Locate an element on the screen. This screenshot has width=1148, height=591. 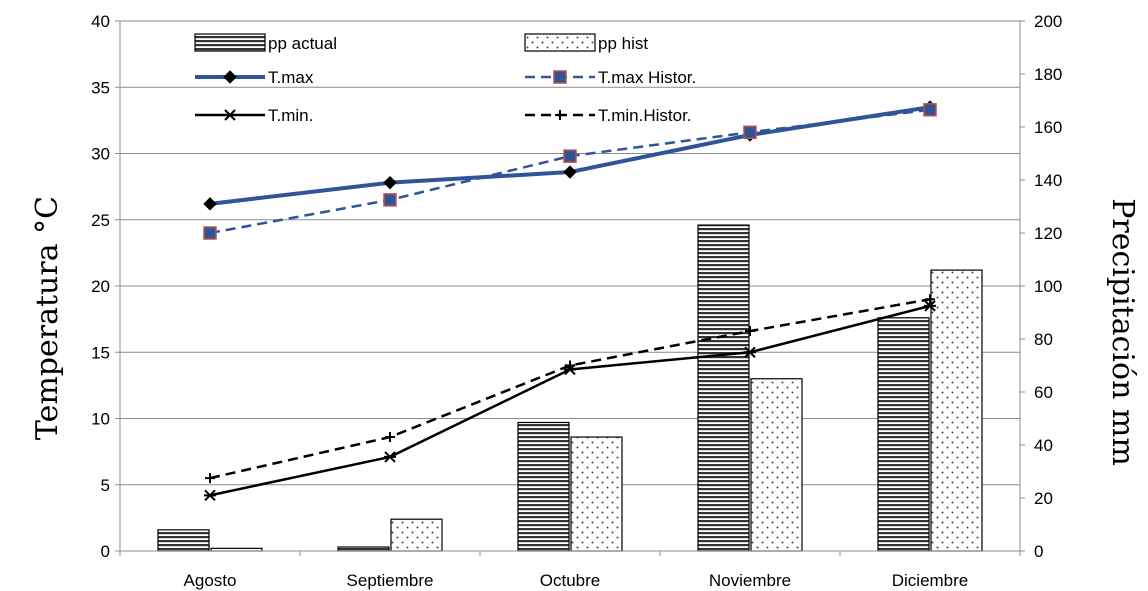
right-tick-label: 60 is located at coordinates (1043, 392).